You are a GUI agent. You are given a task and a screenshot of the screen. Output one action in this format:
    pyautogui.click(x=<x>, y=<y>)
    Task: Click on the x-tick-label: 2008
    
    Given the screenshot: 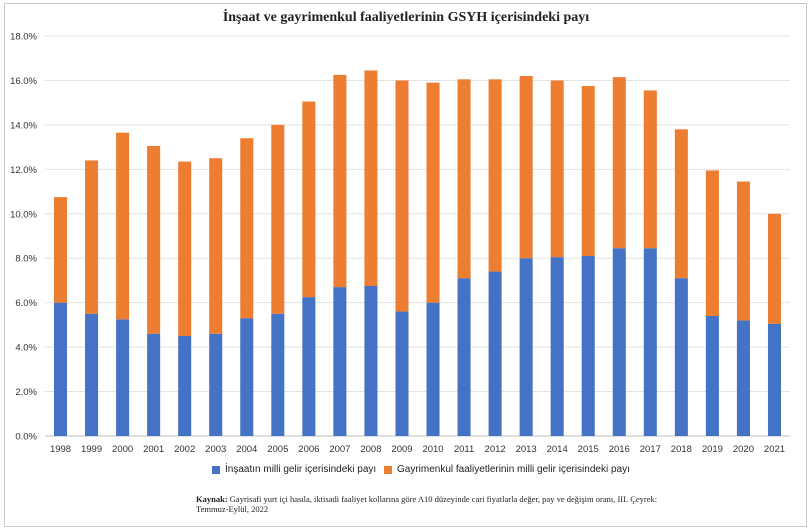 What is the action you would take?
    pyautogui.click(x=370, y=449)
    